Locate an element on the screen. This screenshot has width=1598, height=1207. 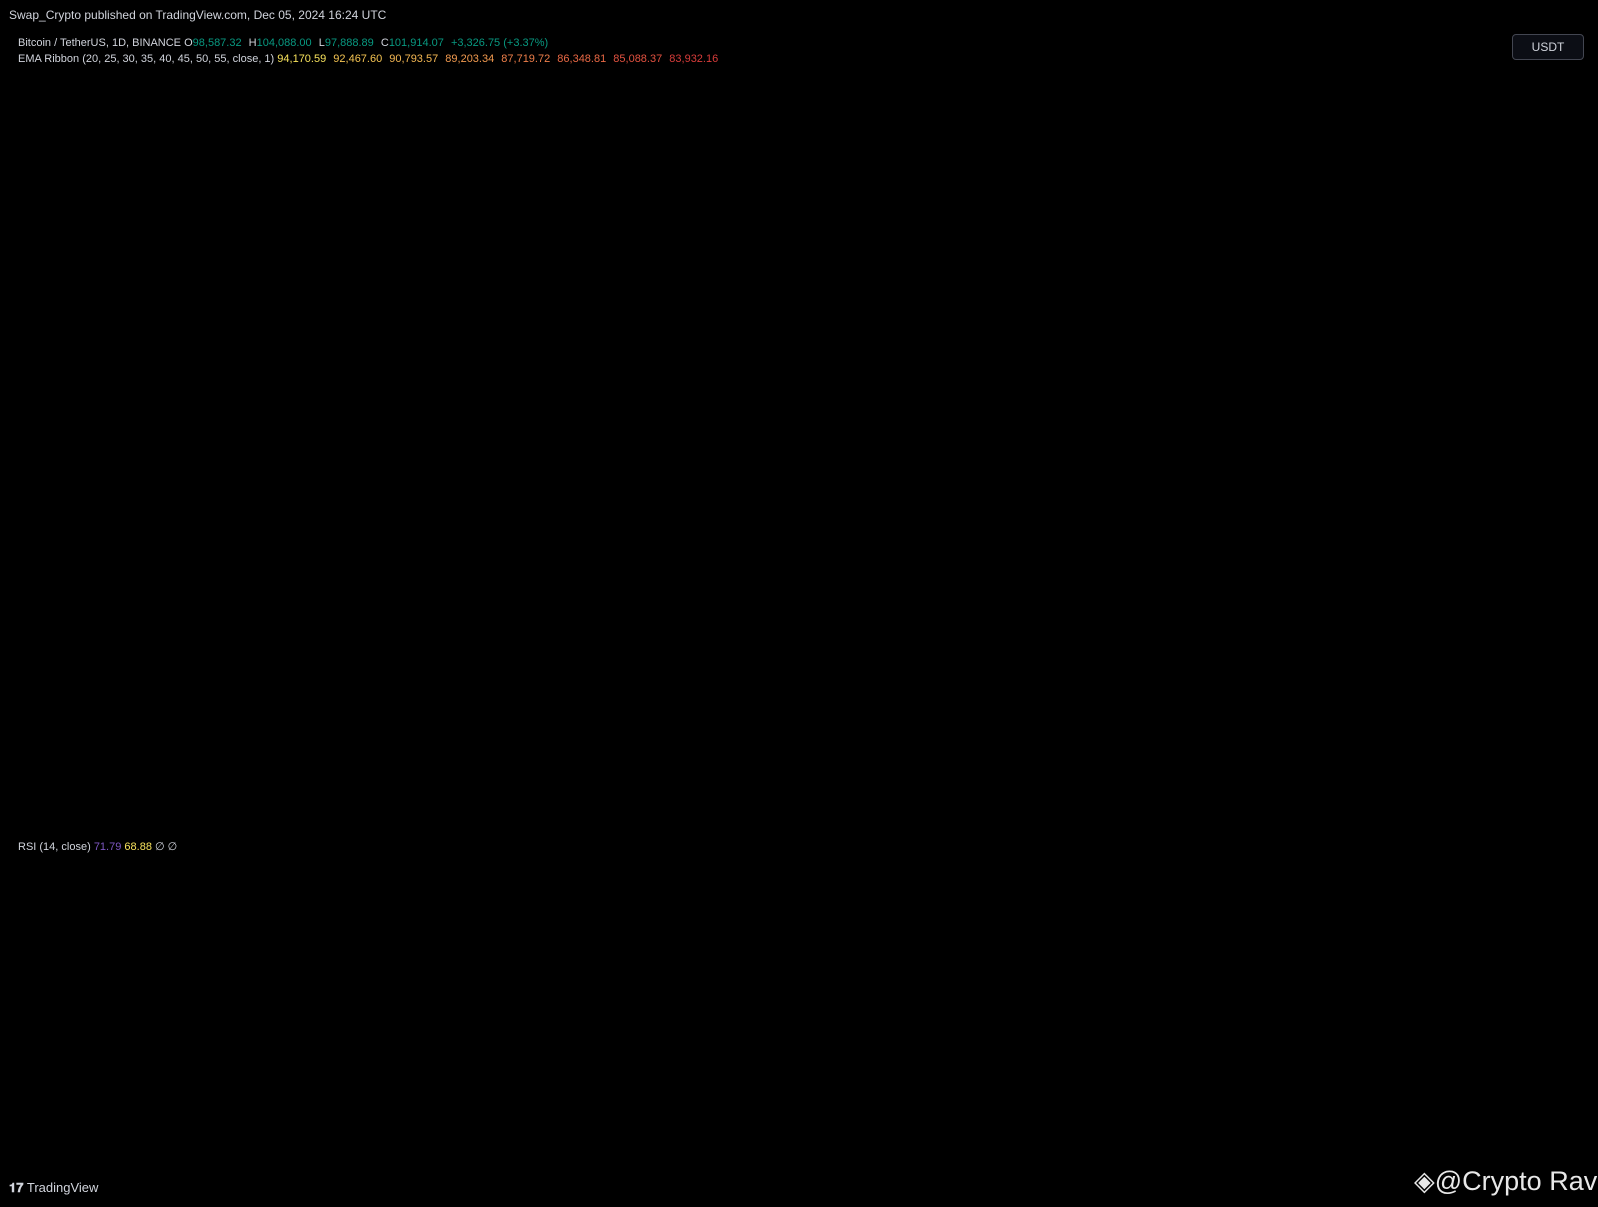
lightning-icon-ring is located at coordinates (1037, 818).